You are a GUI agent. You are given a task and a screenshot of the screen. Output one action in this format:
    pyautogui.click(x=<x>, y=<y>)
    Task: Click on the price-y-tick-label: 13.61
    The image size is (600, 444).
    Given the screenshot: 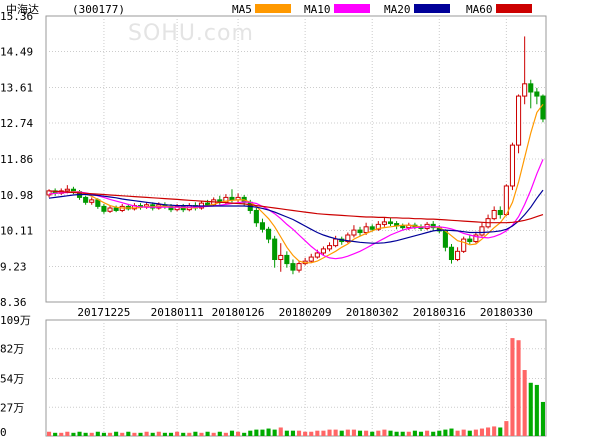 What is the action you would take?
    pyautogui.click(x=16, y=88)
    